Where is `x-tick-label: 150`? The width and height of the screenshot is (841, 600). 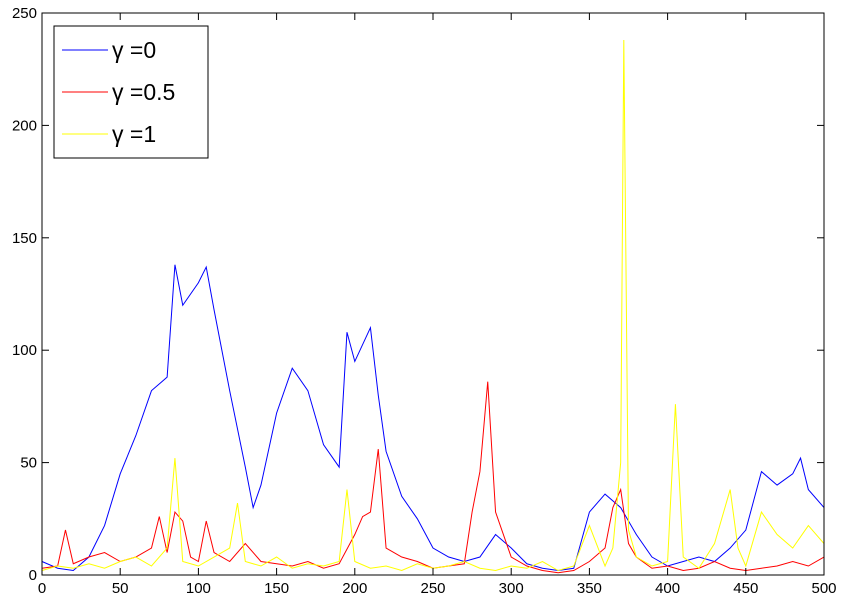
x-tick-label: 150 is located at coordinates (276, 588).